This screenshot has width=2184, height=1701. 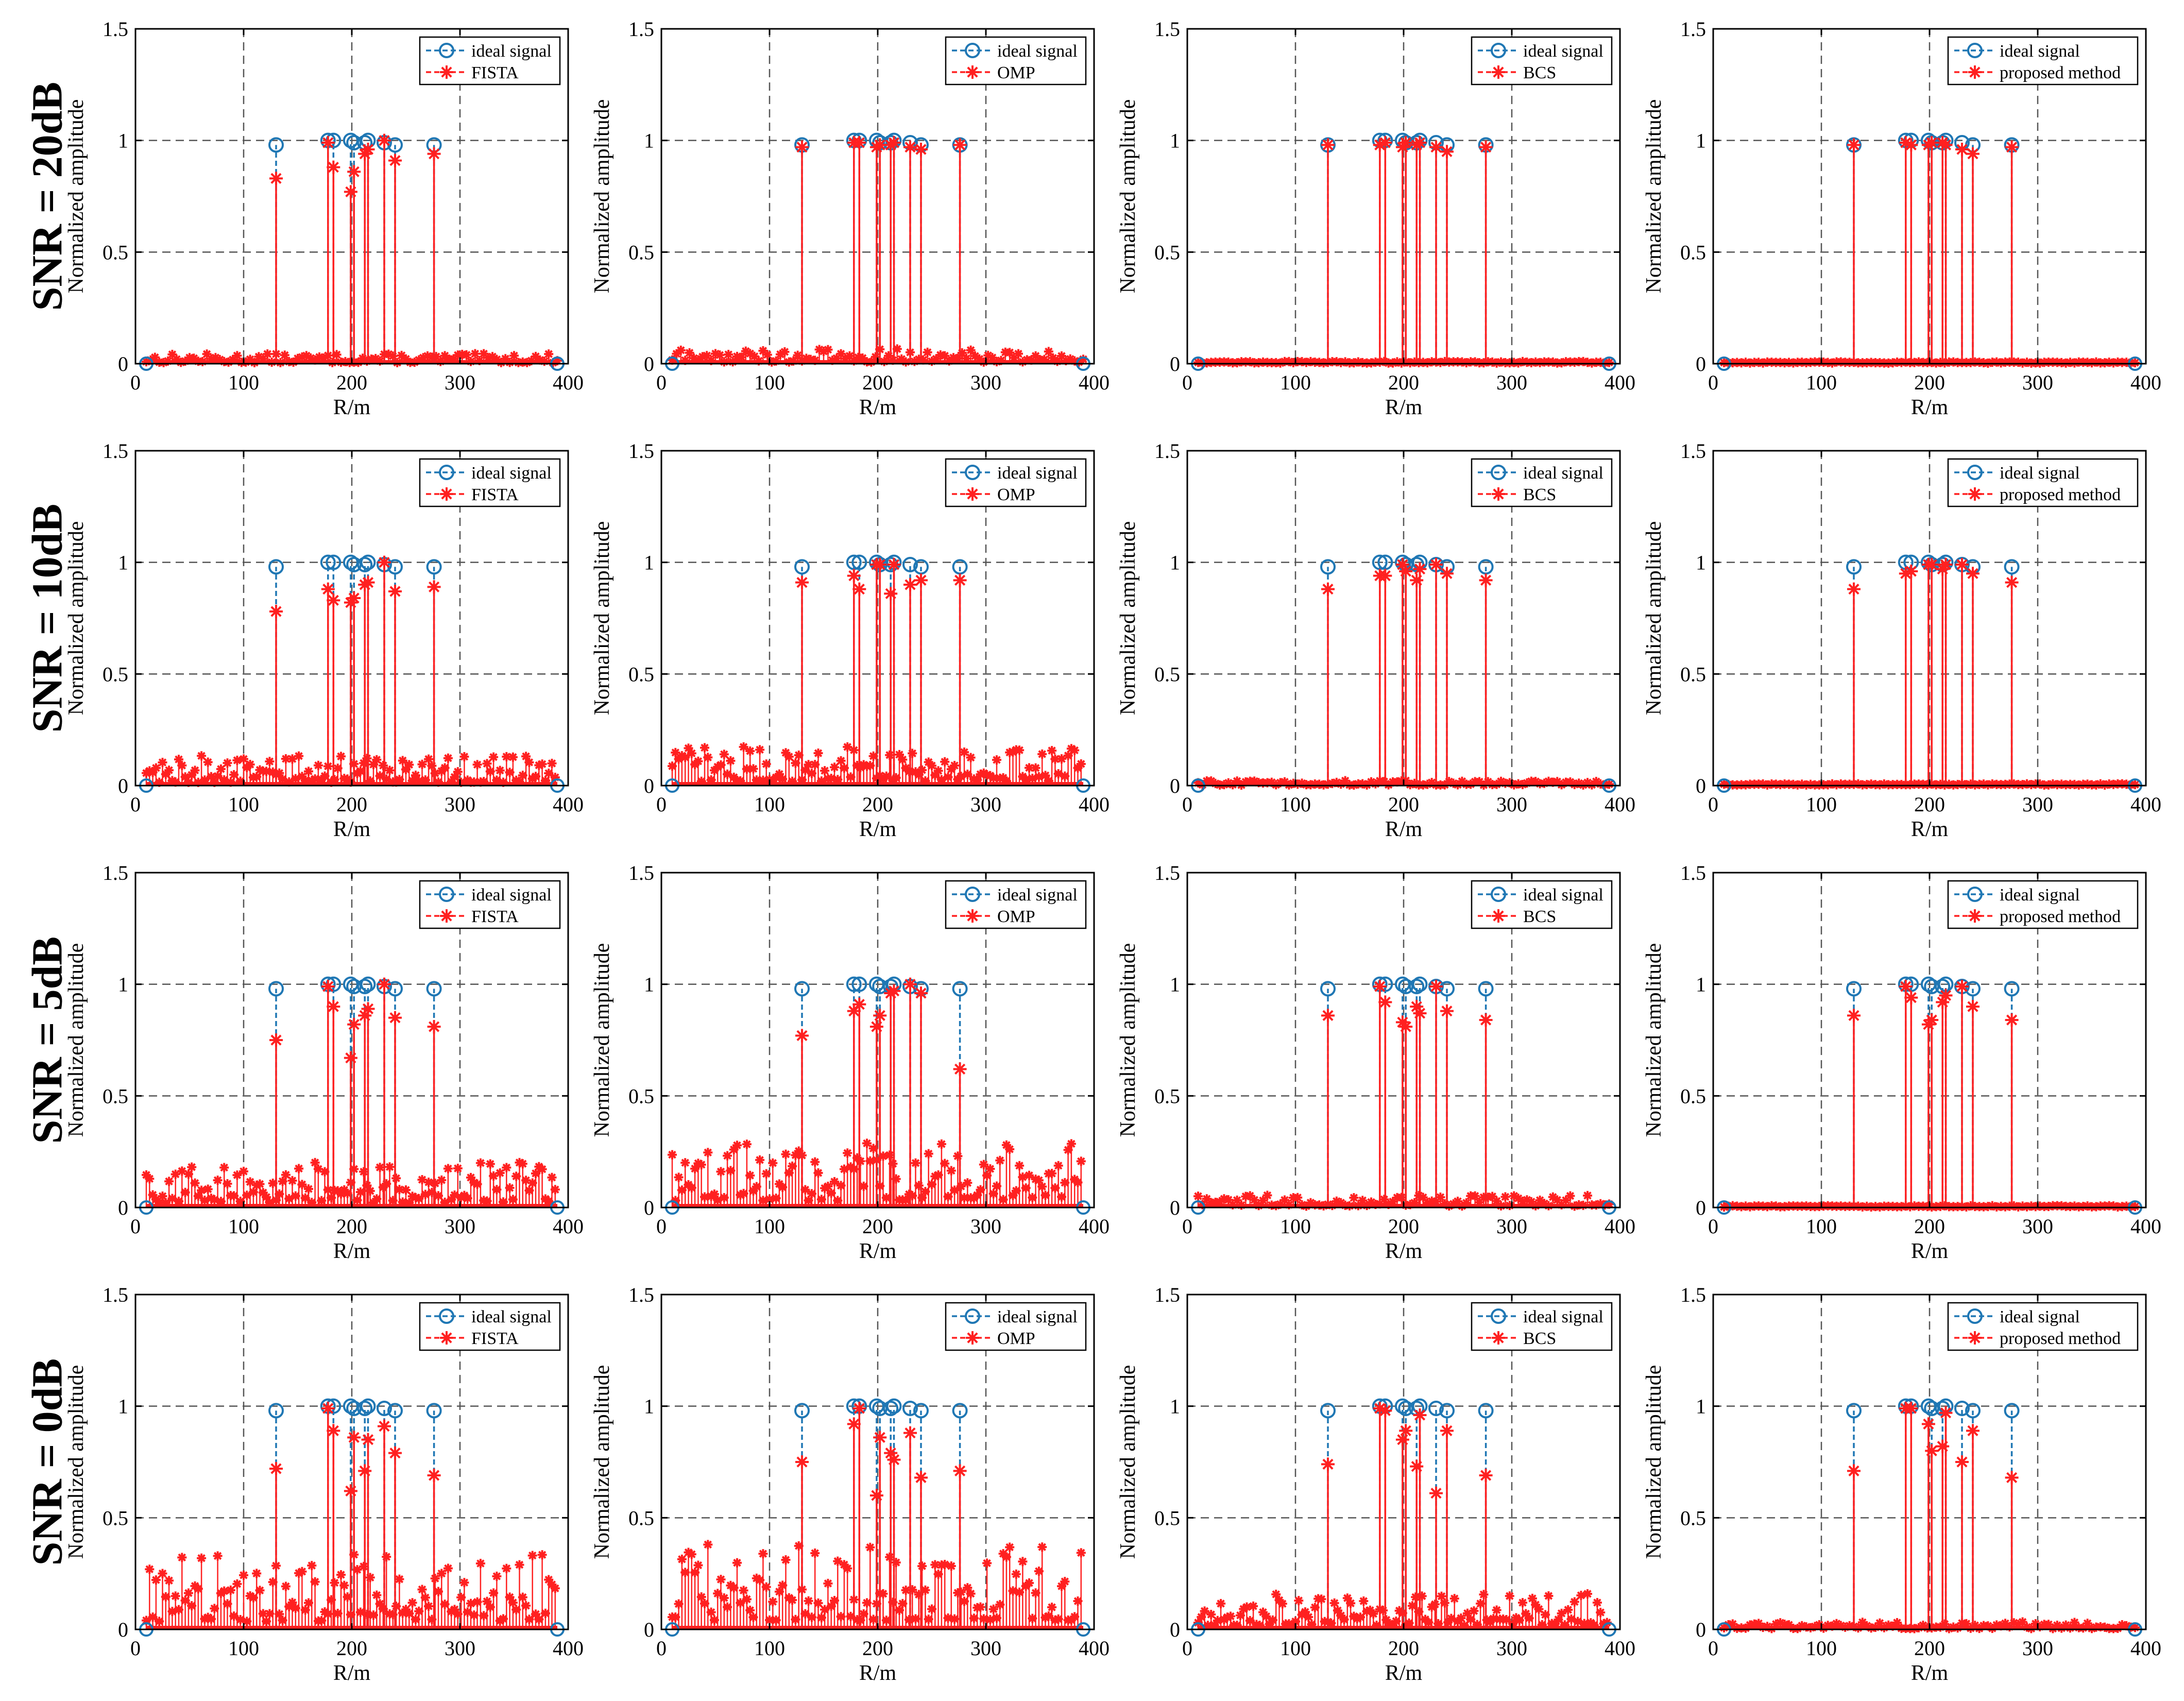 I want to click on legend-label-method: proposed method, so click(x=2060, y=916).